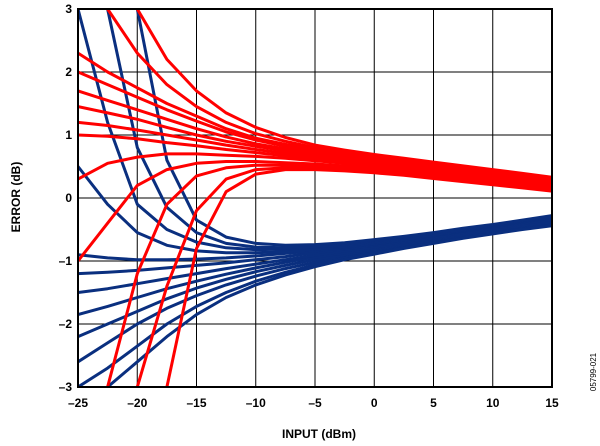  I want to click on x-tick-label: 0, so click(374, 403).